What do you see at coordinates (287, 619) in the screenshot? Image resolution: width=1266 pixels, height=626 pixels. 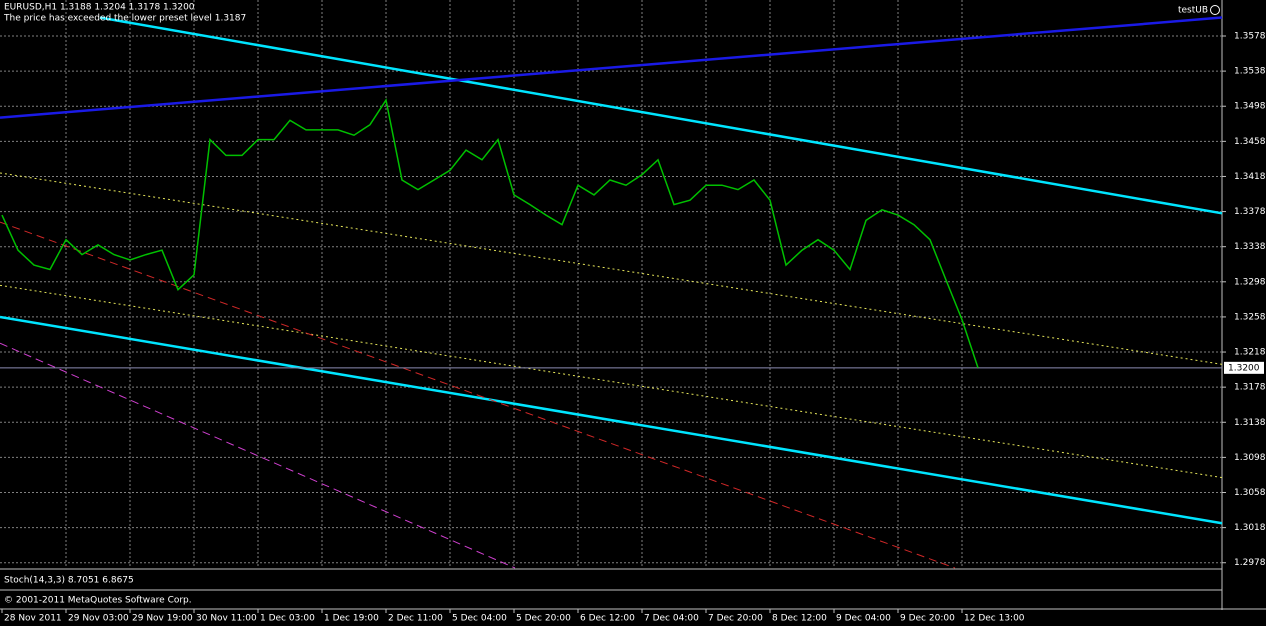 I see `x-tick-label: 1 Dec 03:00` at bounding box center [287, 619].